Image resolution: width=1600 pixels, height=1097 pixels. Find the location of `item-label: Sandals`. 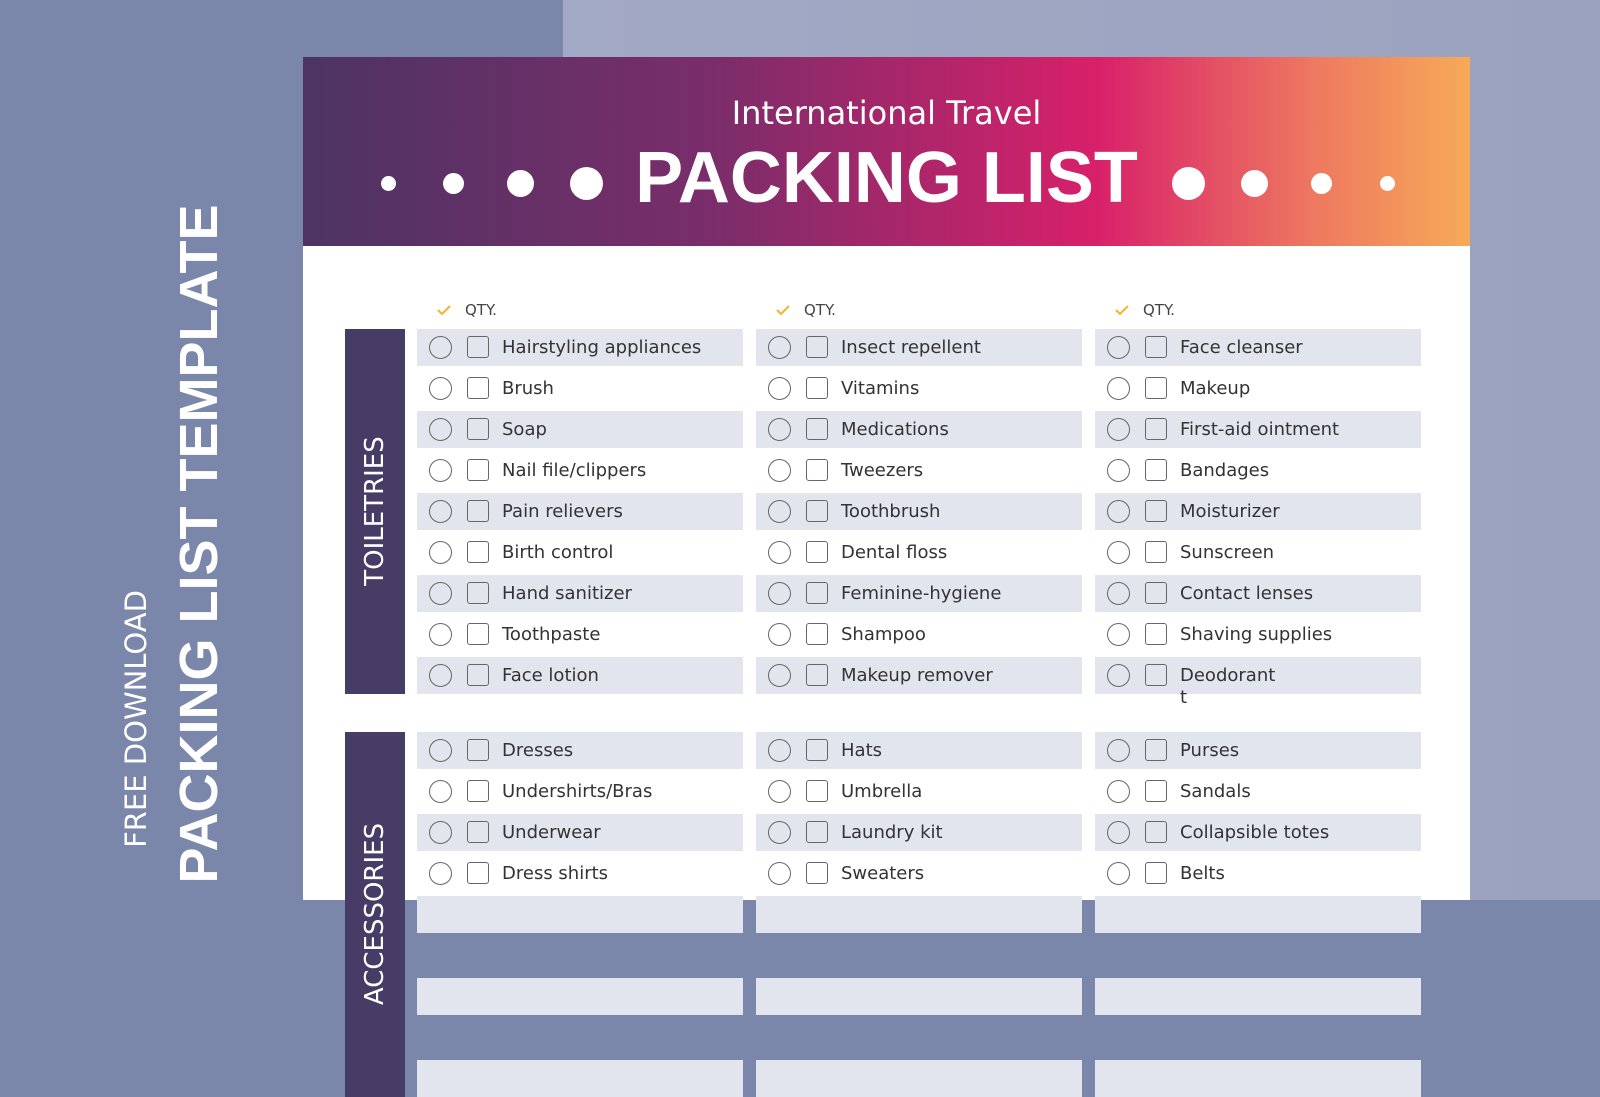

item-label: Sandals is located at coordinates (1215, 791).